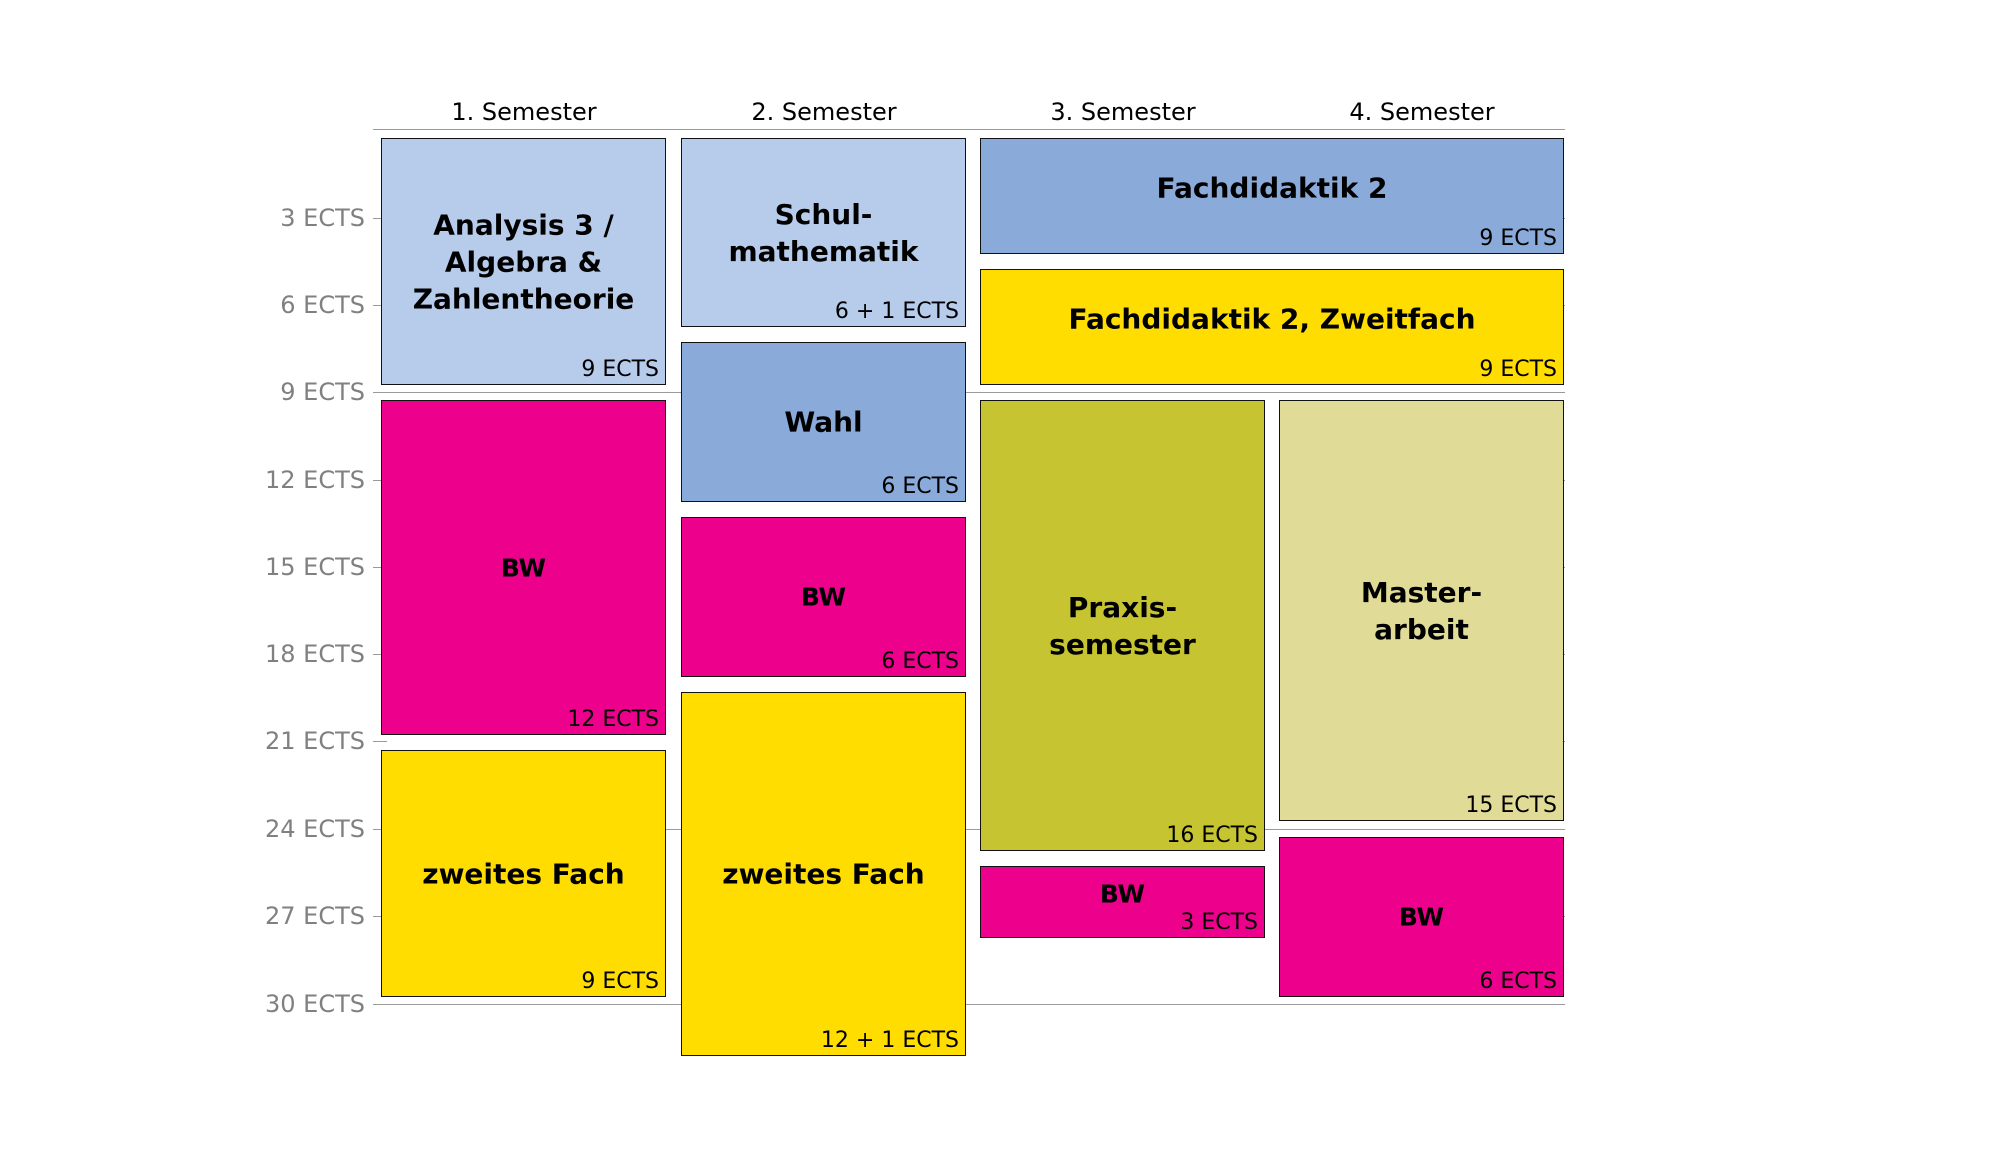  I want to click on module-fachdidaktik-2: Fachdidaktik 2 9 ECTS, so click(1272, 196).